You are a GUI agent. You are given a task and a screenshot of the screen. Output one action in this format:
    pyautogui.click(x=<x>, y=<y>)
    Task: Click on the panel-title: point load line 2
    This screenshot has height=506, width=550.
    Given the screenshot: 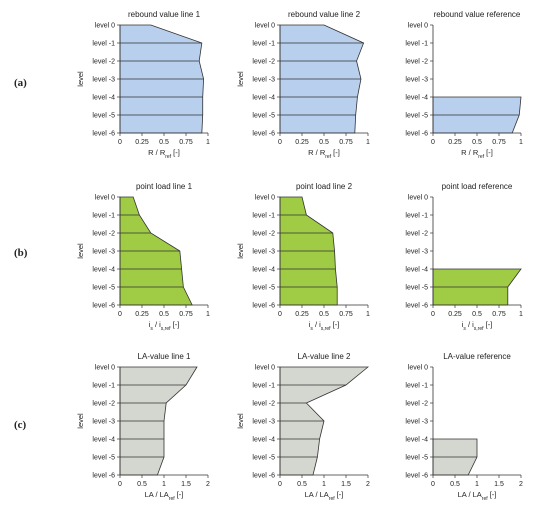 What is the action you would take?
    pyautogui.click(x=324, y=186)
    